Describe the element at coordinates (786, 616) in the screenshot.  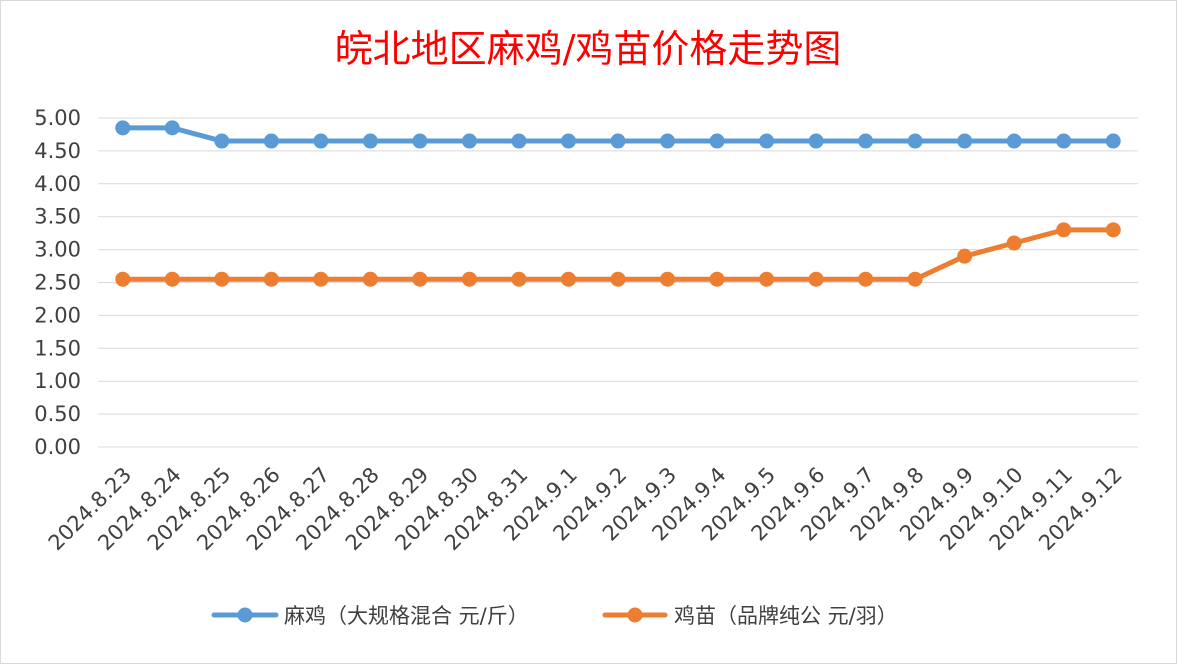
I see `legend-label: 鸡苗（品牌纯公 元/羽）` at that location.